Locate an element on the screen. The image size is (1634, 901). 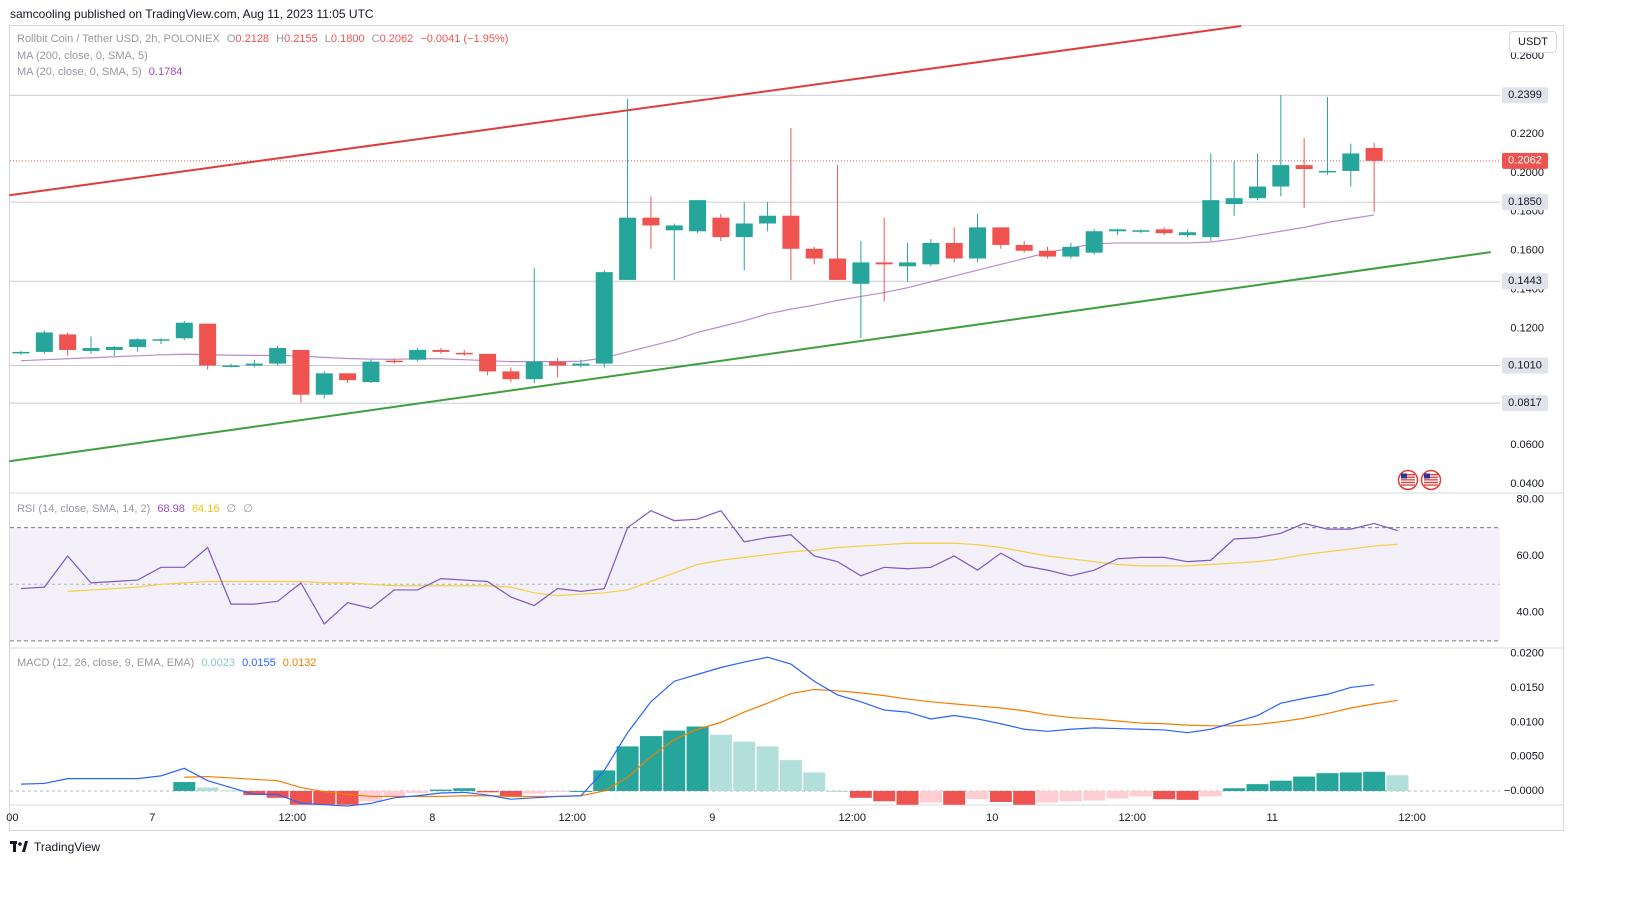
ma-layer is located at coordinates (697, 288).